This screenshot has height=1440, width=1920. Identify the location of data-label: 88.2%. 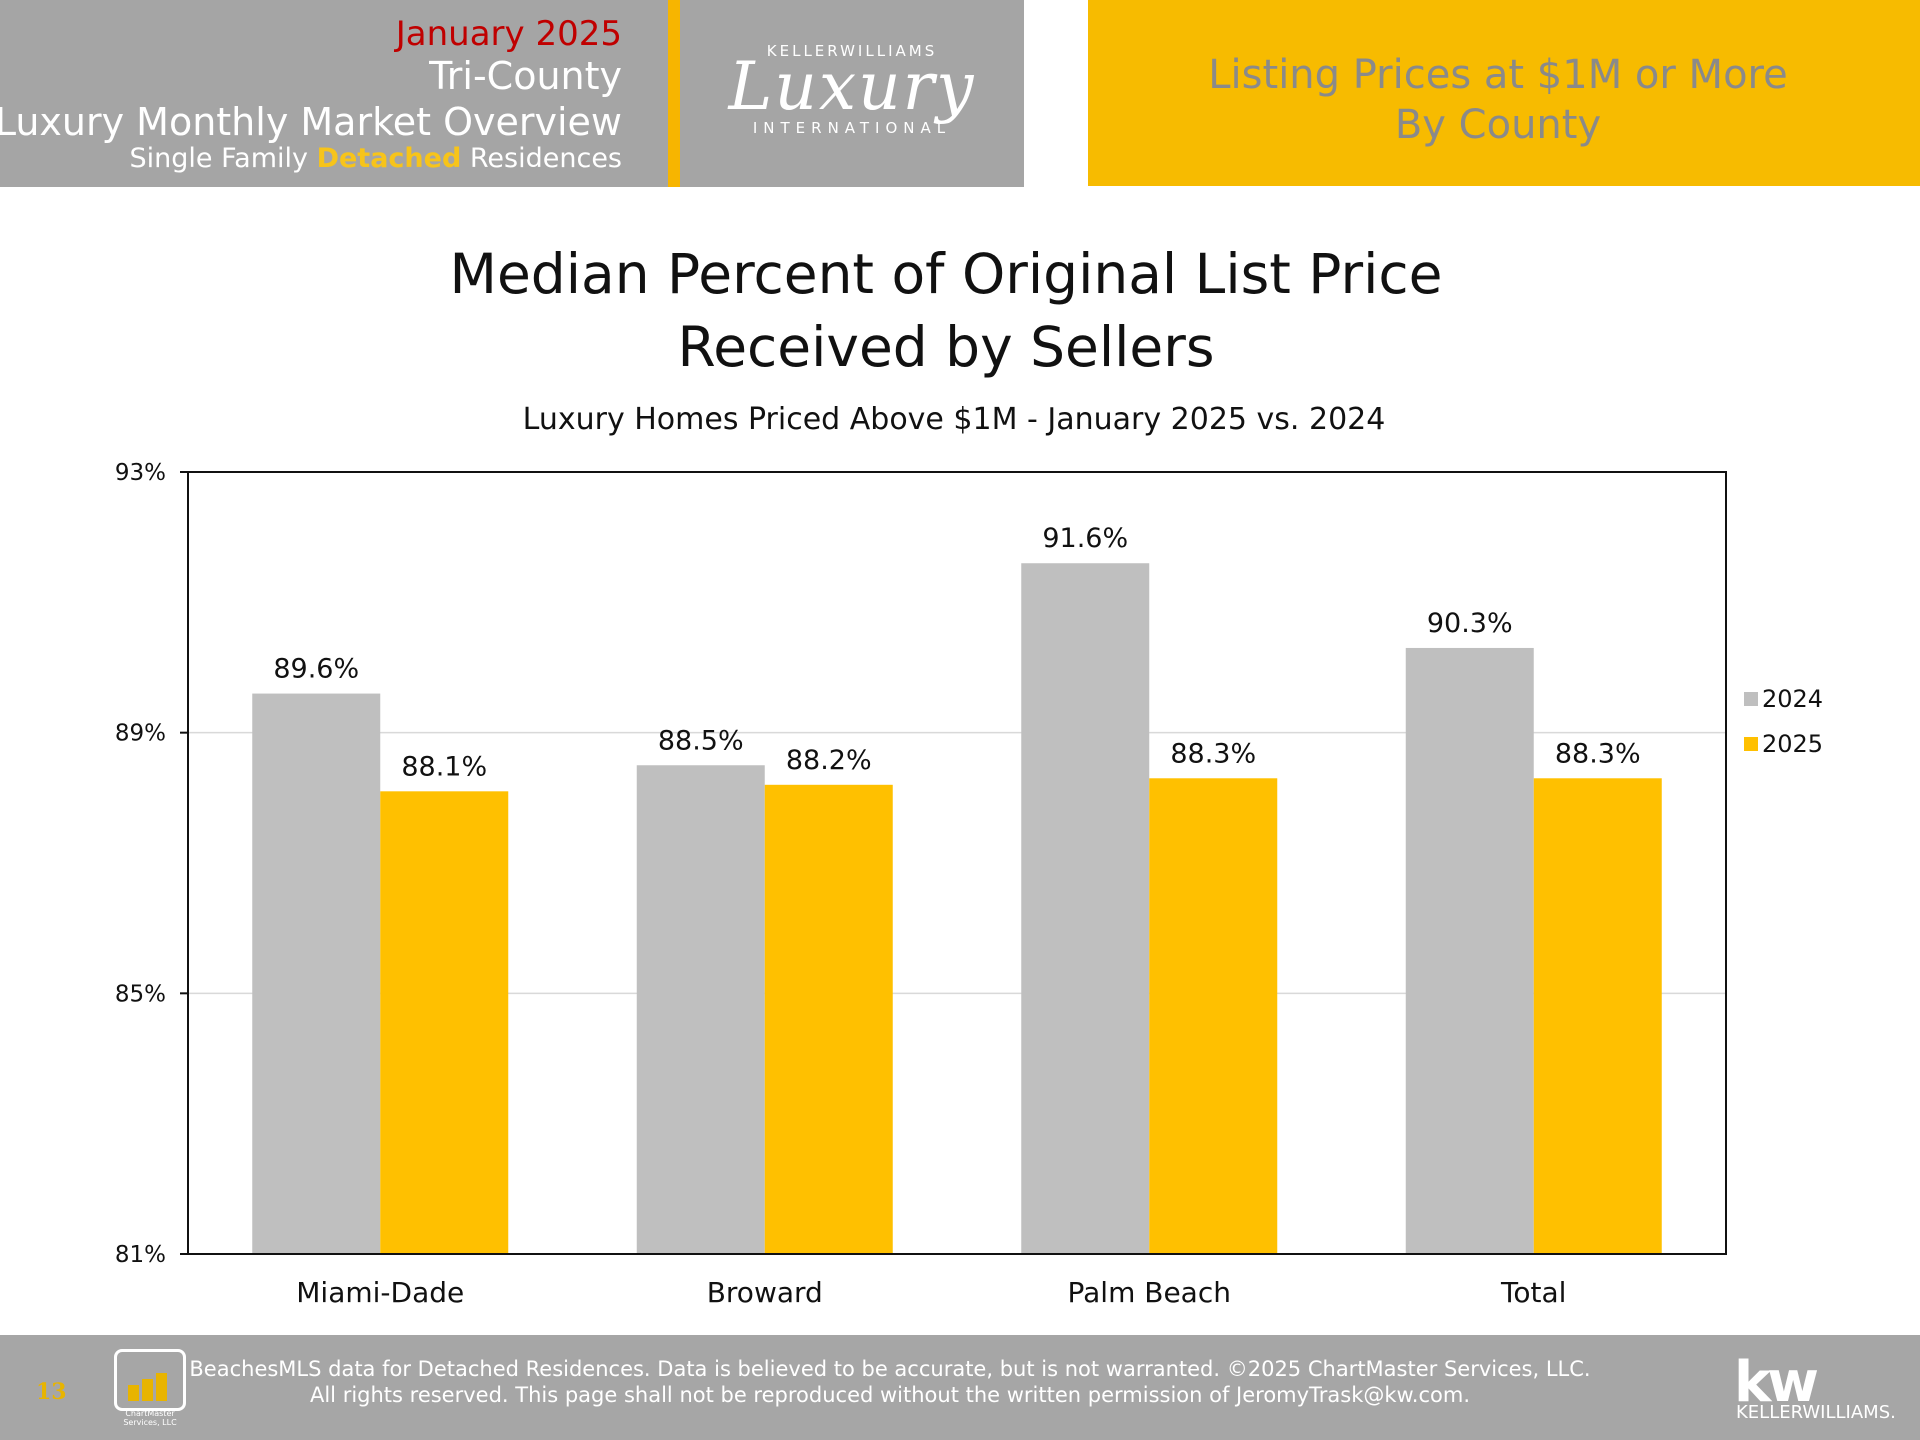
(829, 760).